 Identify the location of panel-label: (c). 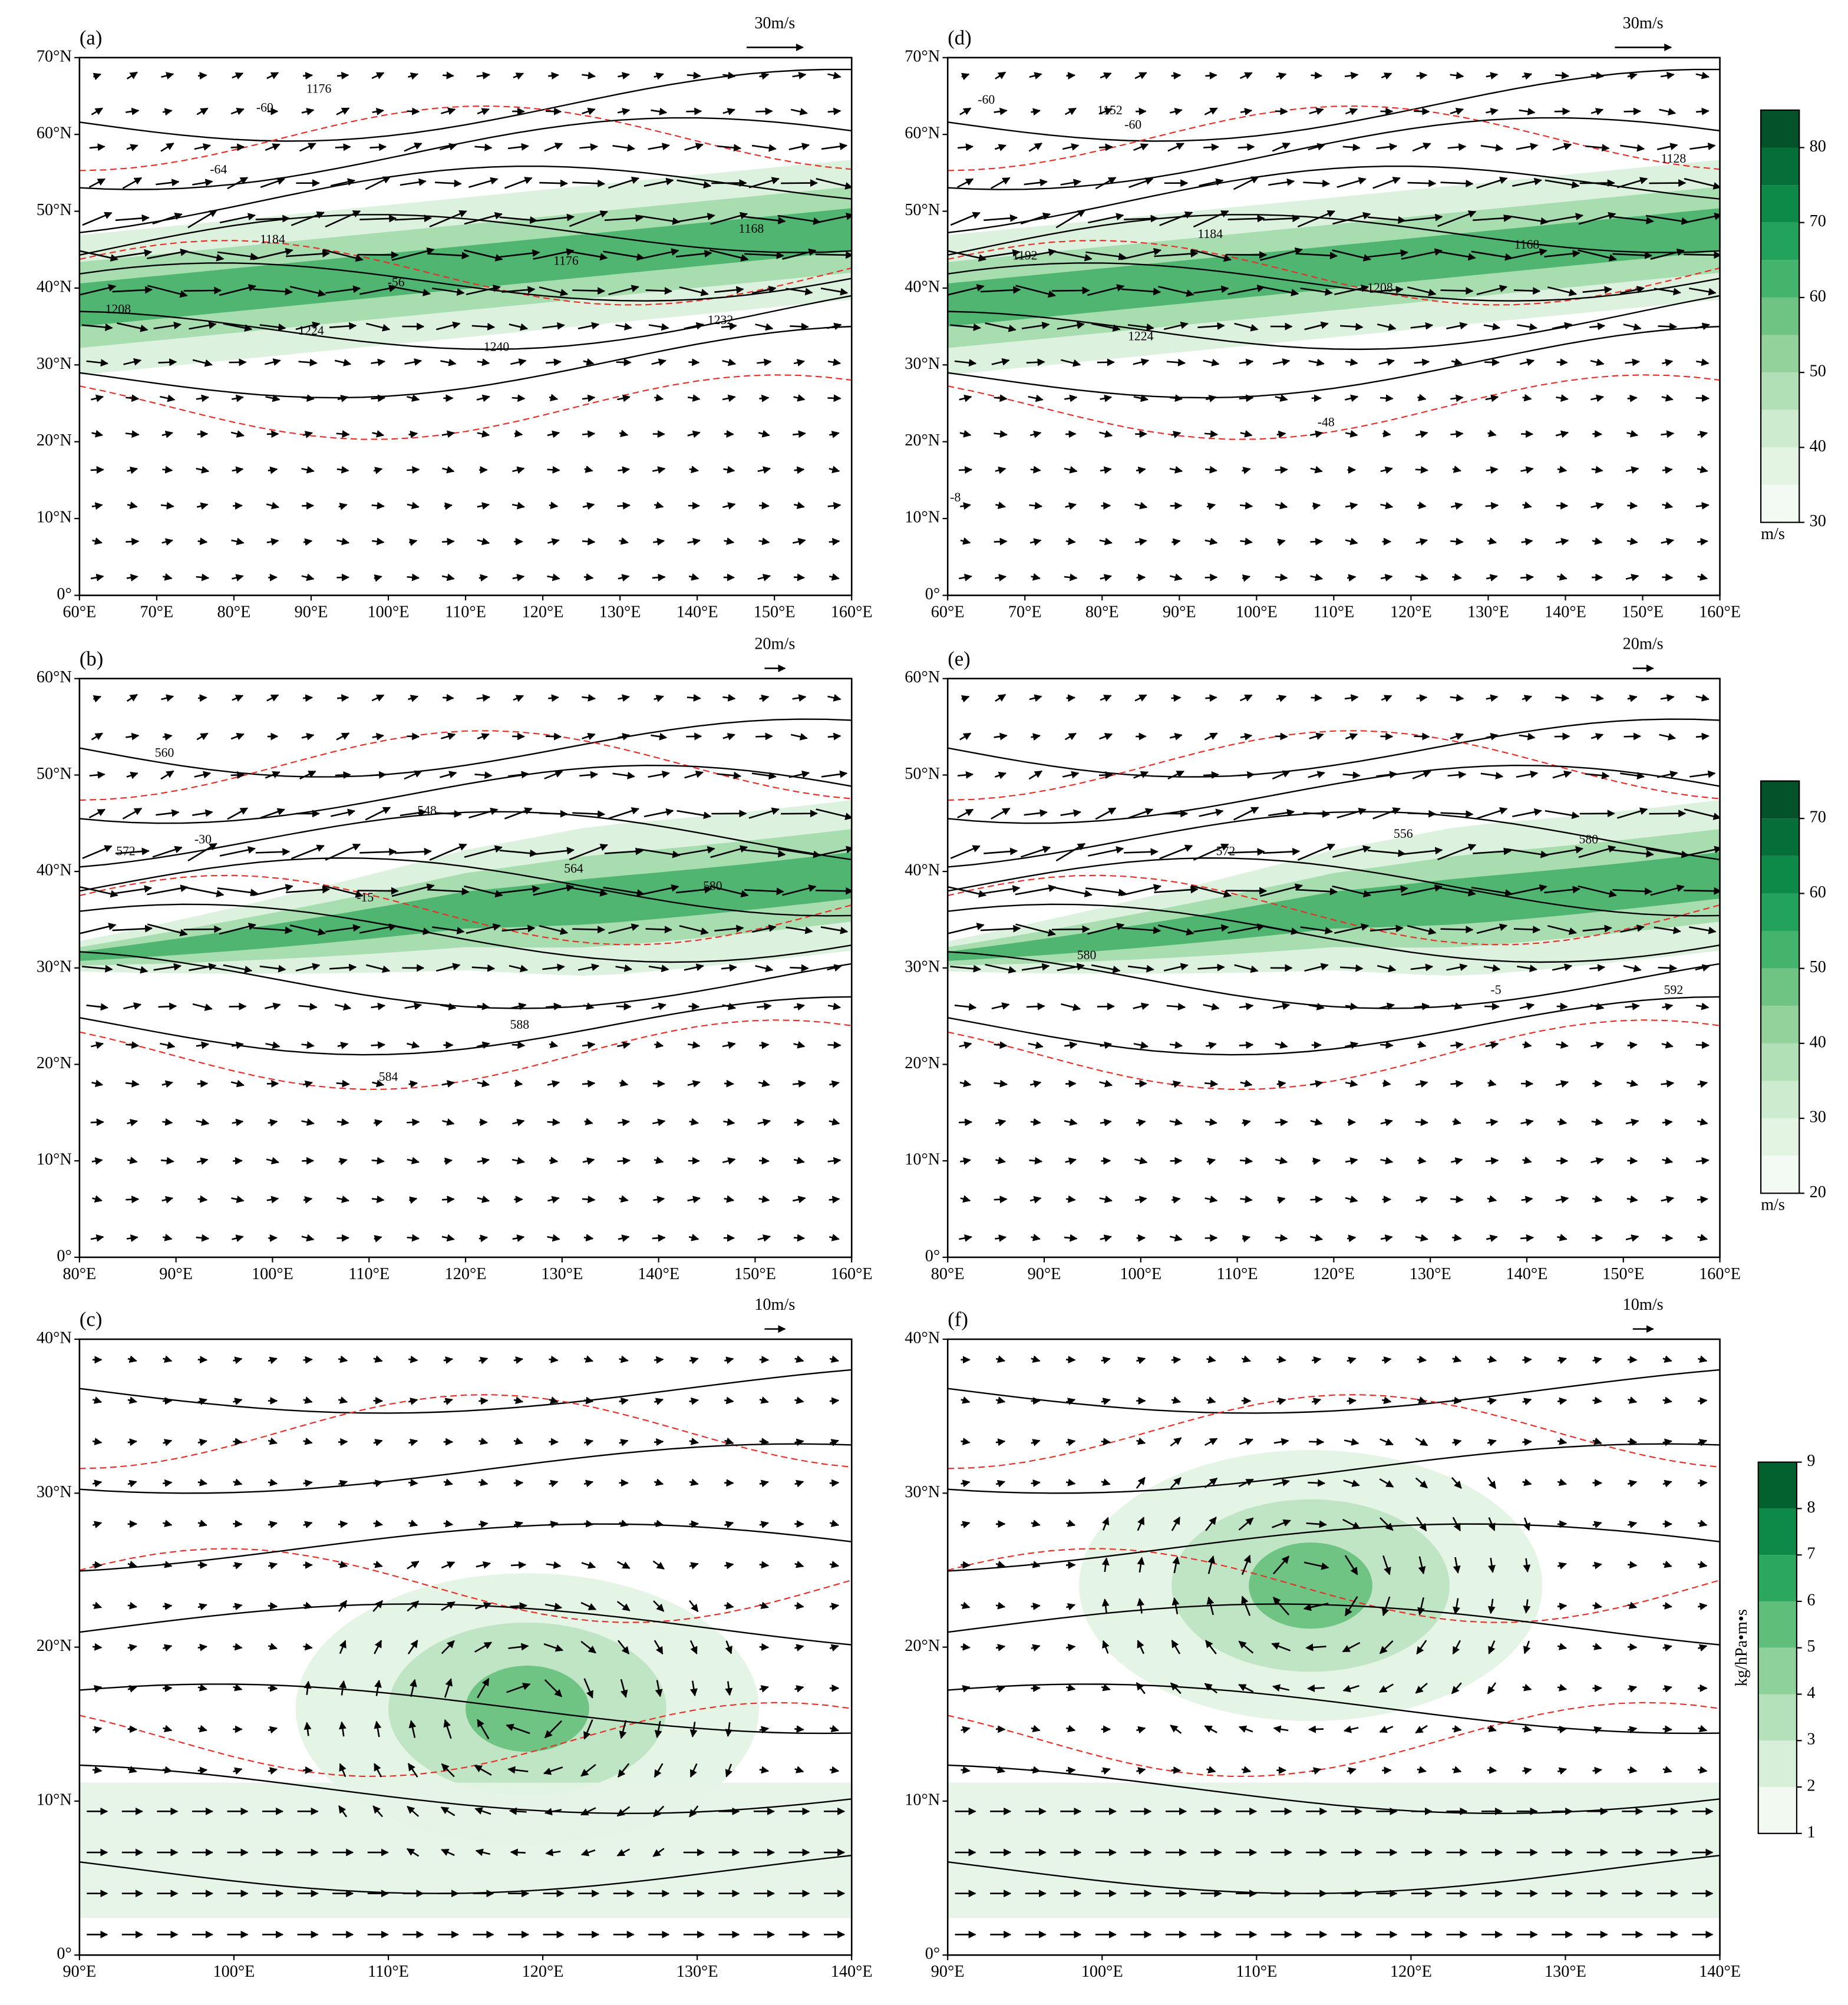
(91, 1319).